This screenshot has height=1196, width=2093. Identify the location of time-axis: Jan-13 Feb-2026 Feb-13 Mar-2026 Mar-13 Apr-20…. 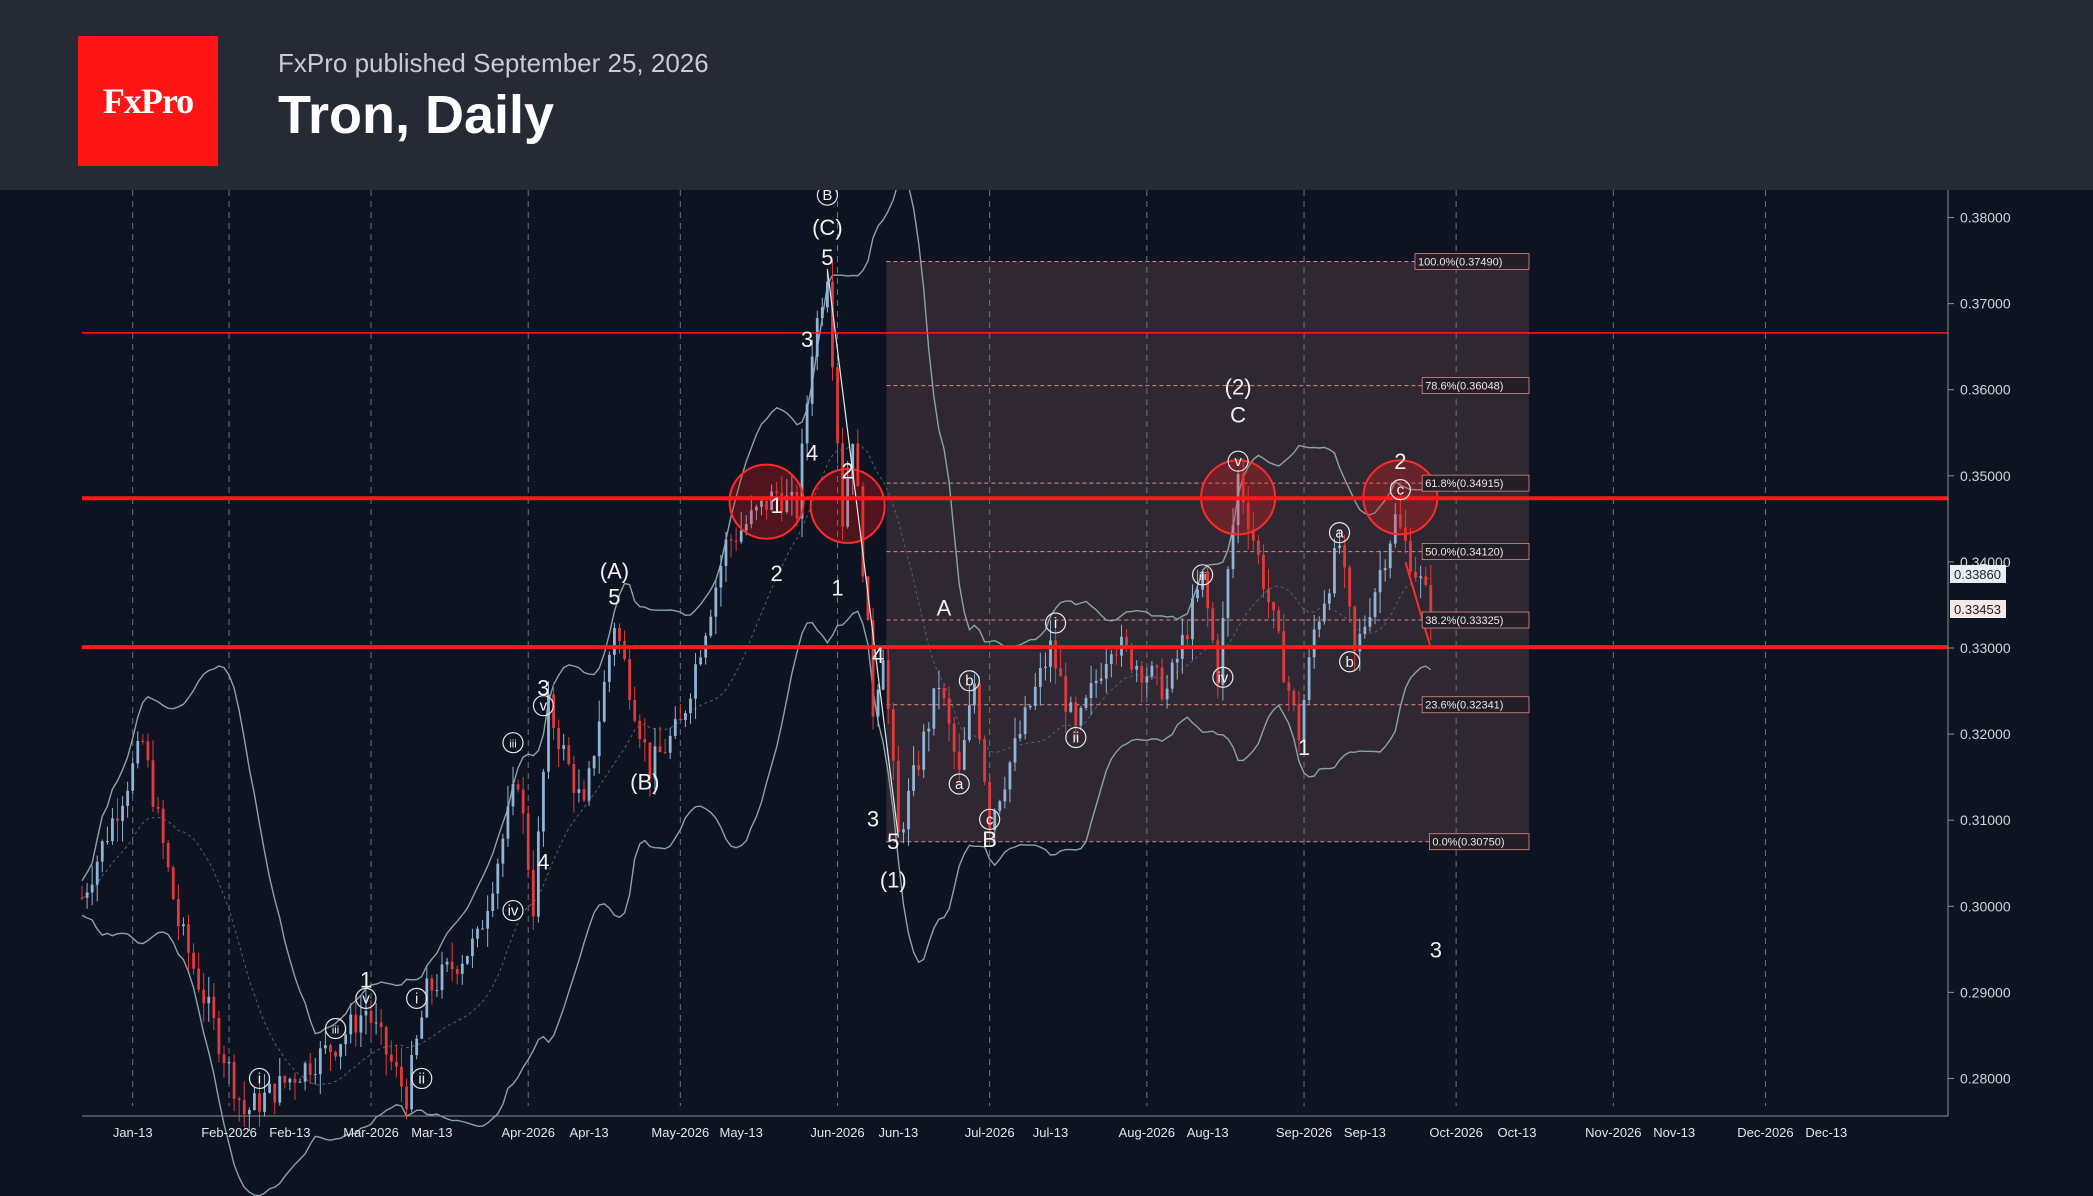
(1015, 1127).